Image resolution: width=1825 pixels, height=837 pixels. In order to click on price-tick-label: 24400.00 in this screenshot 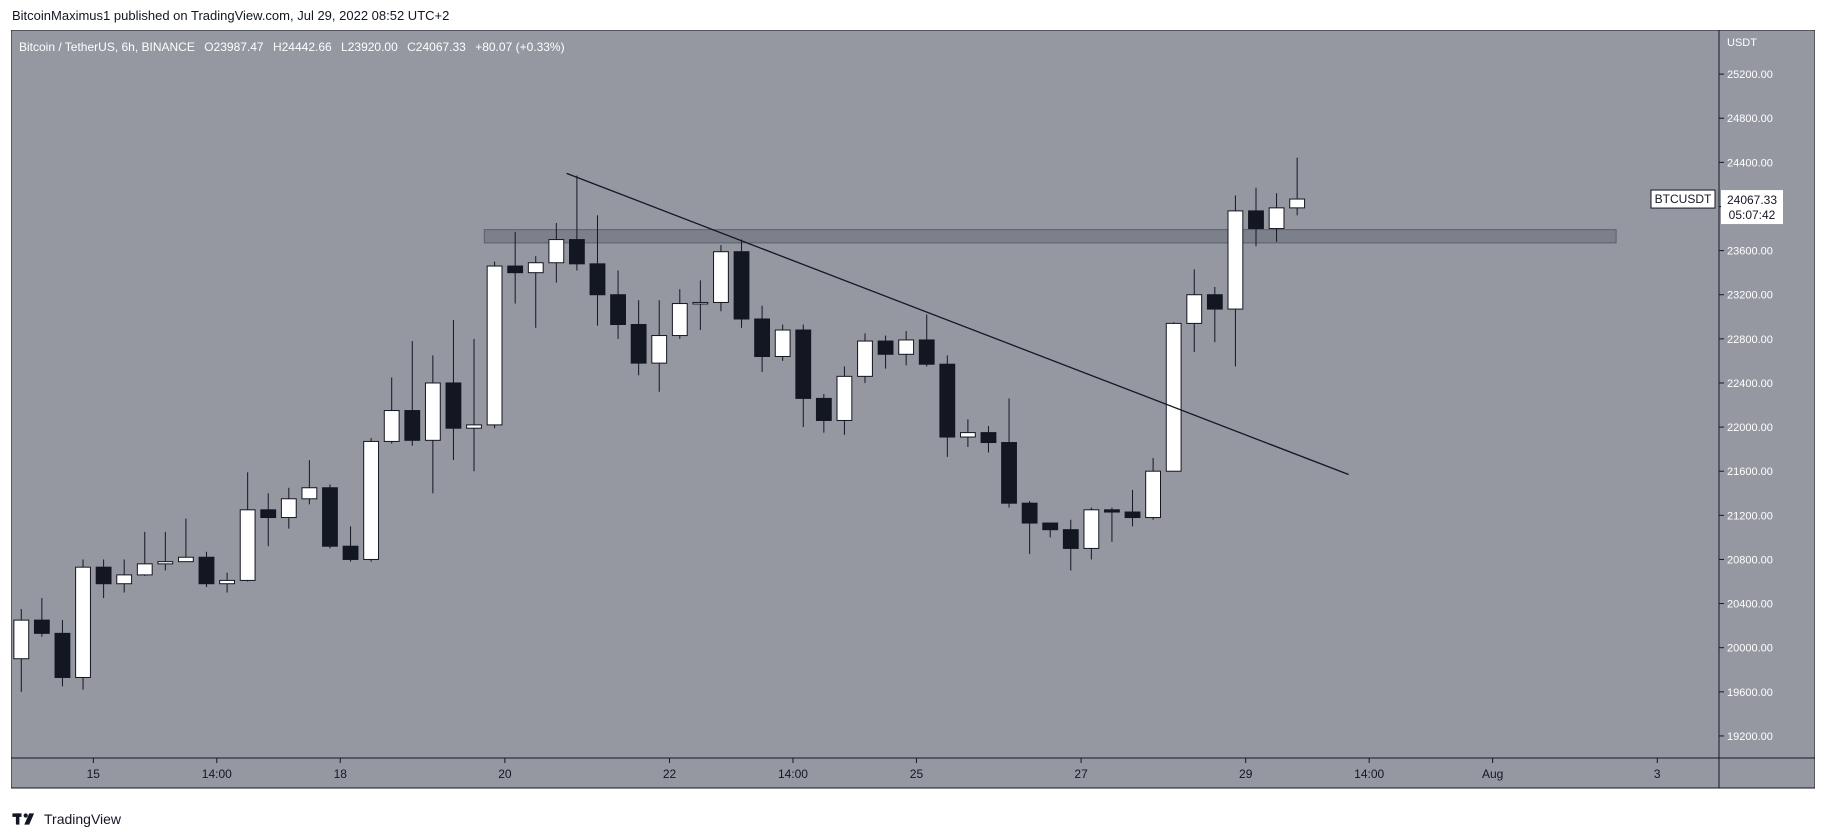, I will do `click(1750, 163)`.